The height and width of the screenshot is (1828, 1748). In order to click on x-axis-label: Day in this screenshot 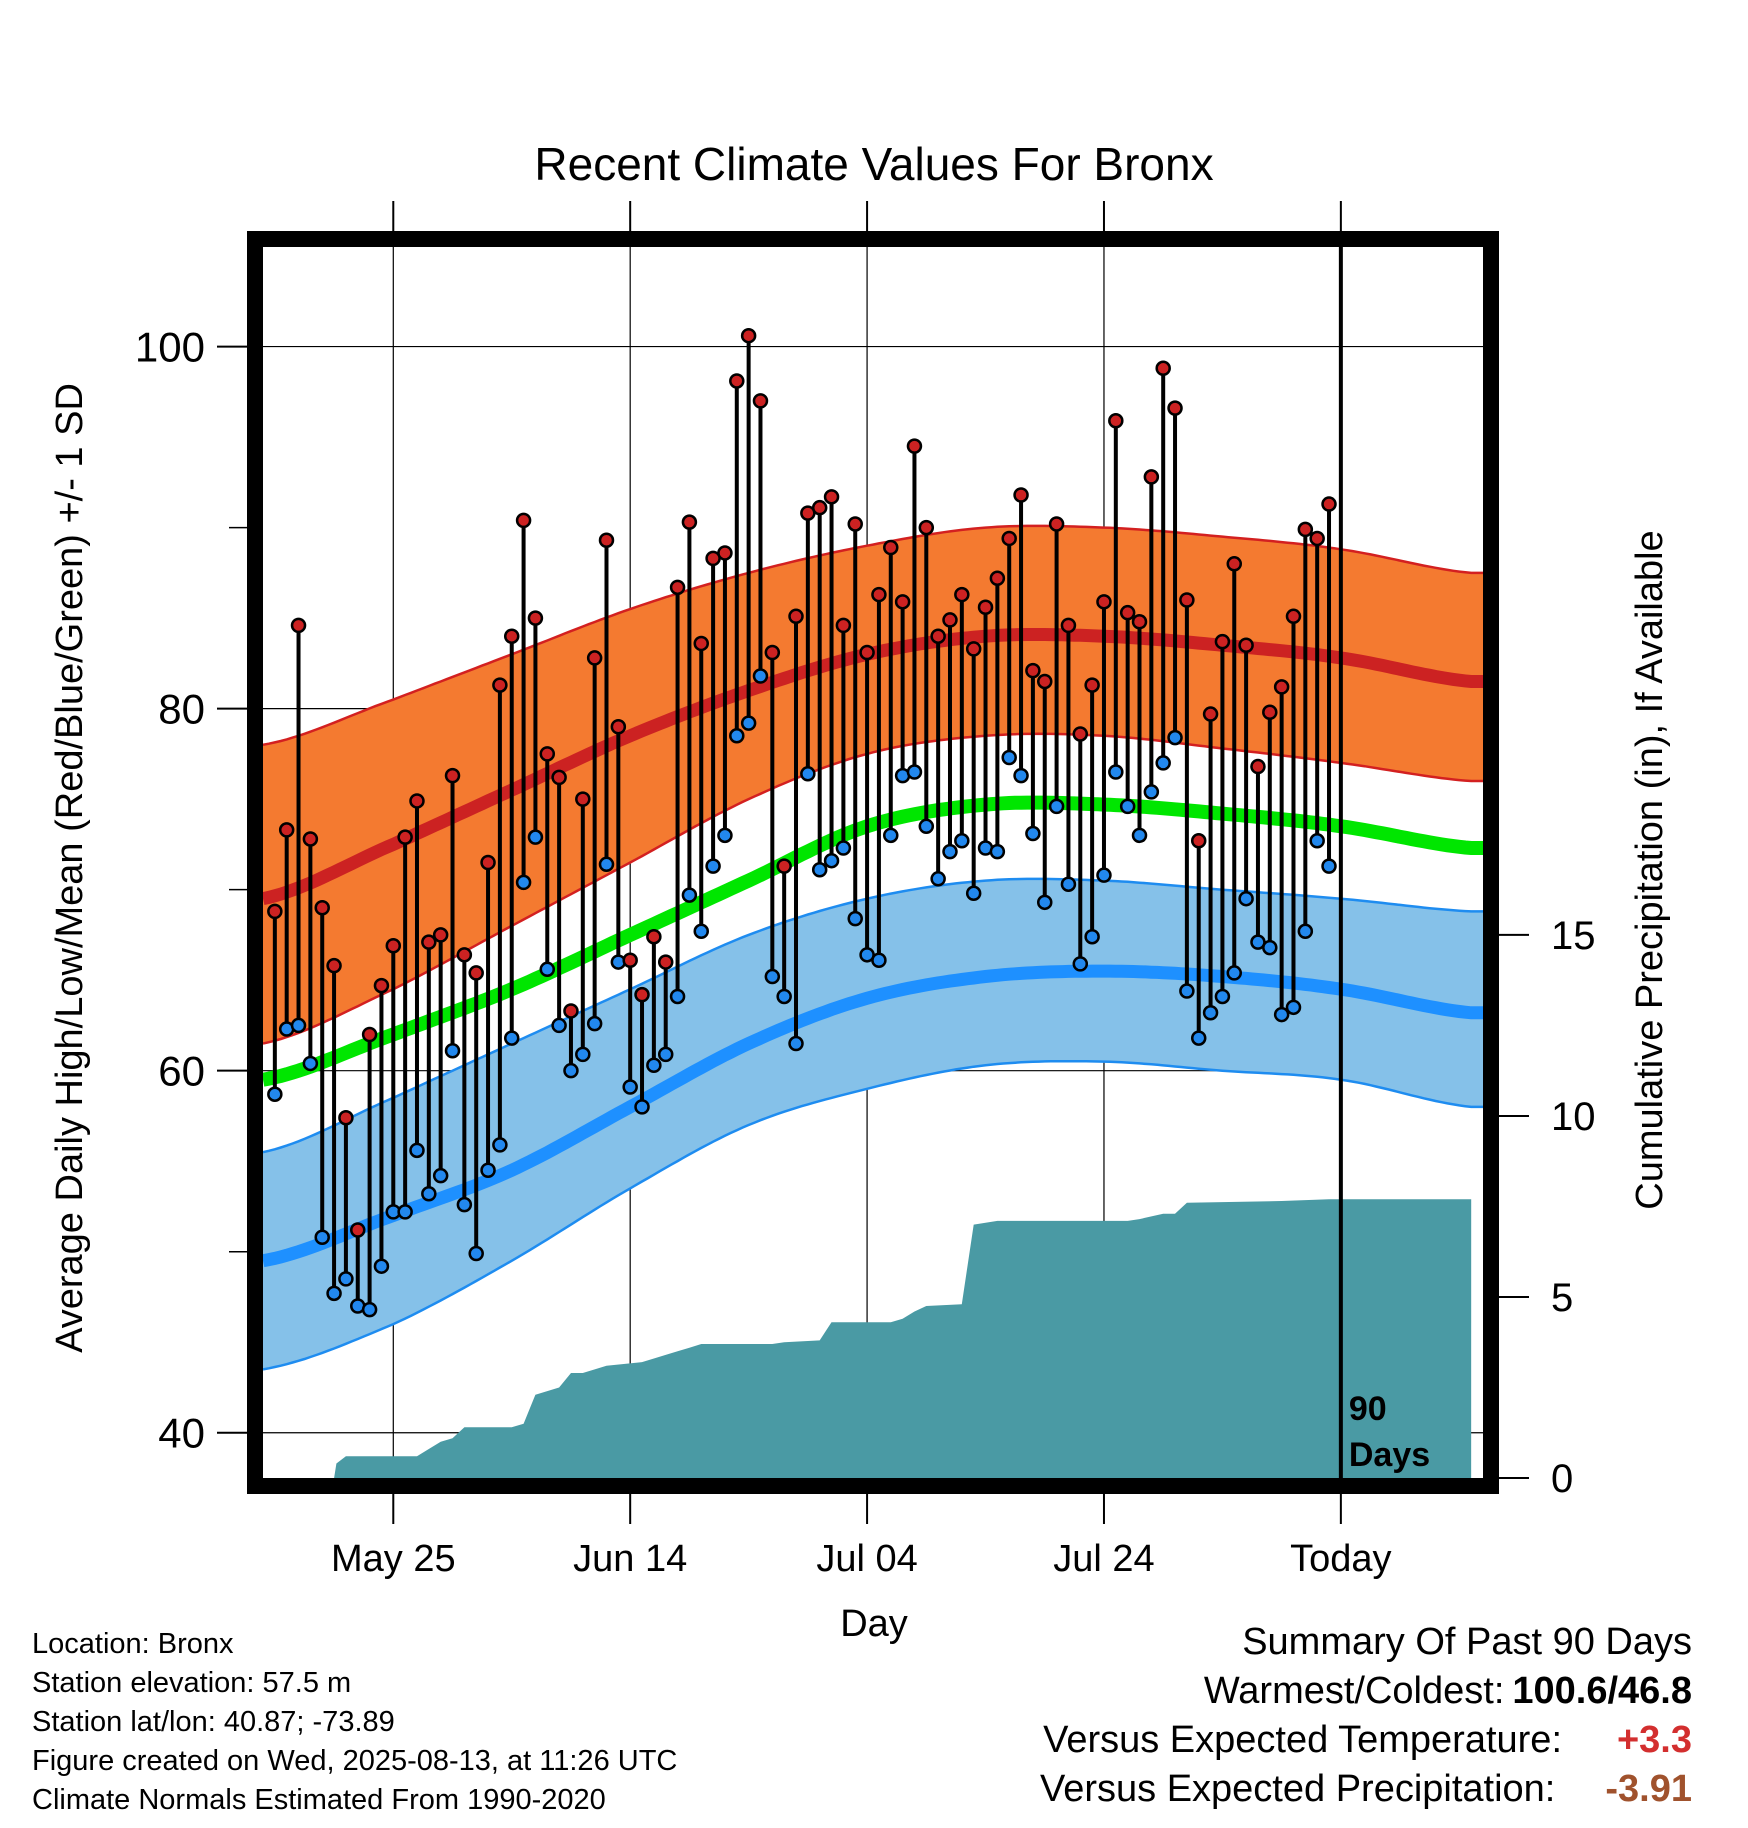, I will do `click(874, 1624)`.